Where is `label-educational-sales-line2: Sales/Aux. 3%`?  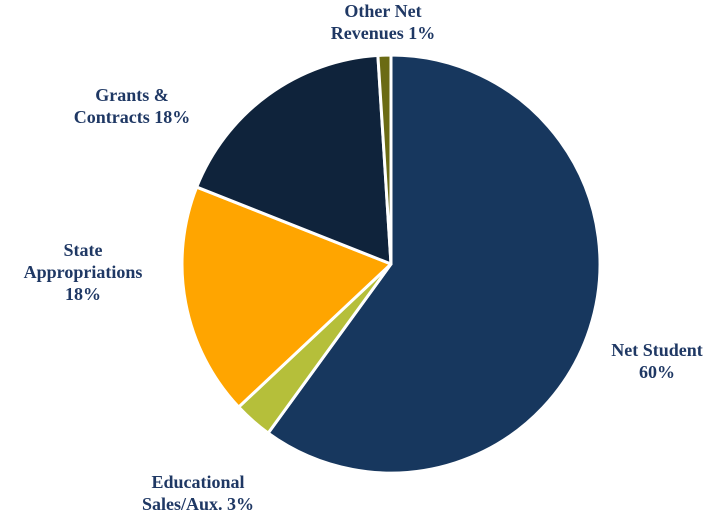 label-educational-sales-line2: Sales/Aux. 3% is located at coordinates (198, 504).